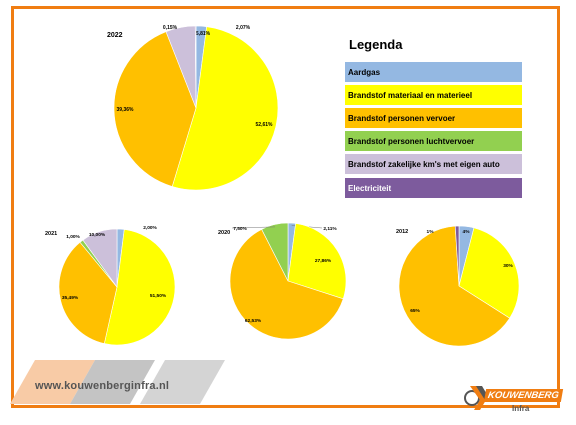 This screenshot has height=425, width=576. Describe the element at coordinates (376, 44) in the screenshot. I see `legend-title: Legenda` at that location.